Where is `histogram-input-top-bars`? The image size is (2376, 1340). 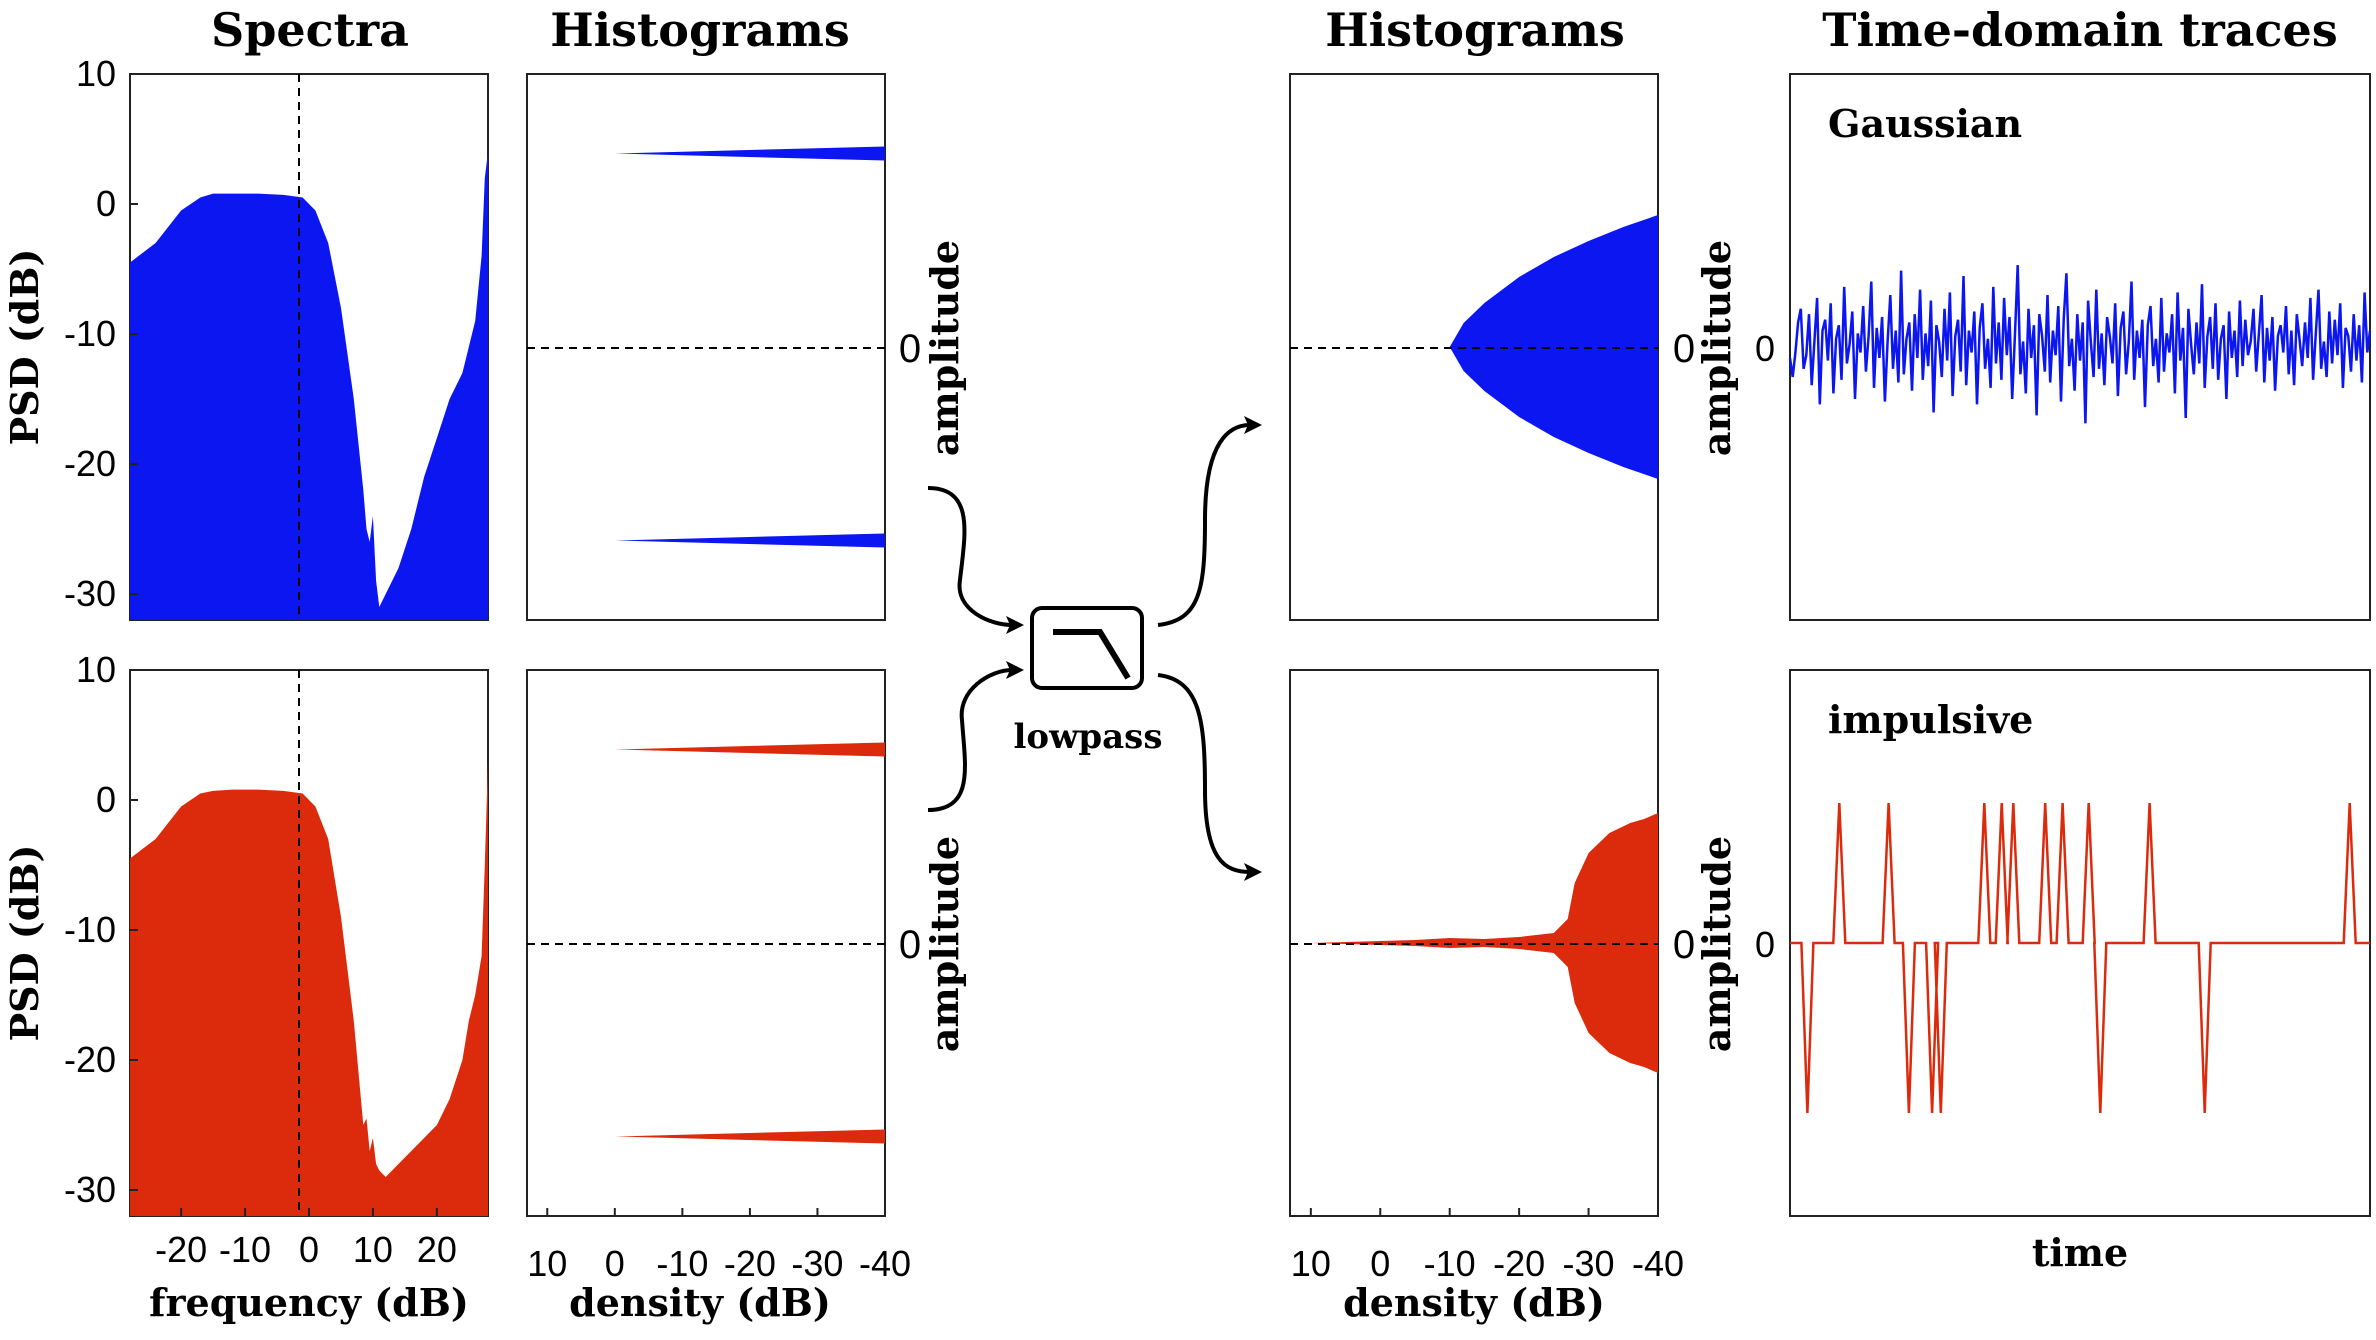 histogram-input-top-bars is located at coordinates (749, 347).